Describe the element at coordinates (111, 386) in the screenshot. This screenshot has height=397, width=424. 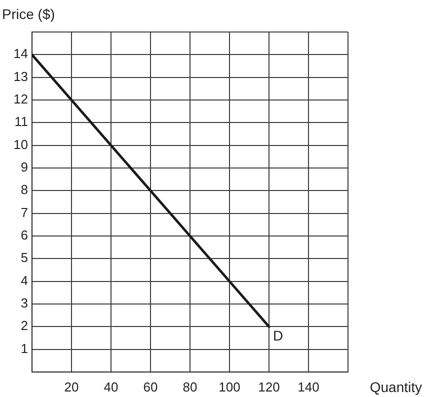
I see `x-tick-label: 40` at that location.